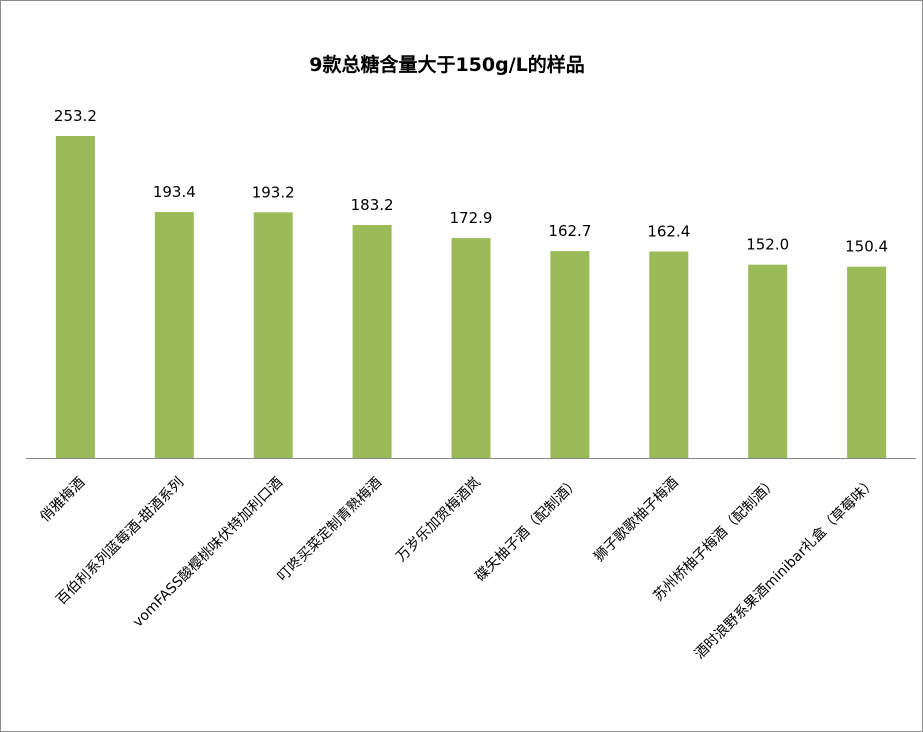 The image size is (923, 732). What do you see at coordinates (569, 231) in the screenshot?
I see `data-label-6: 162.7` at bounding box center [569, 231].